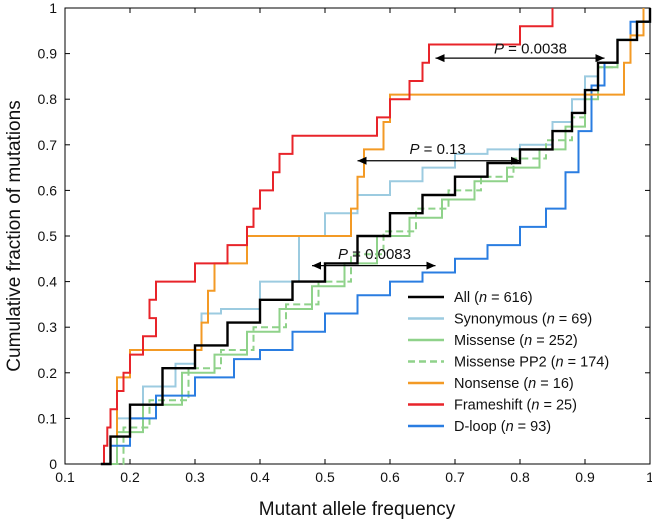 The image size is (652, 523). Describe the element at coordinates (585, 477) in the screenshot. I see `x-tick-label: 0.9` at that location.